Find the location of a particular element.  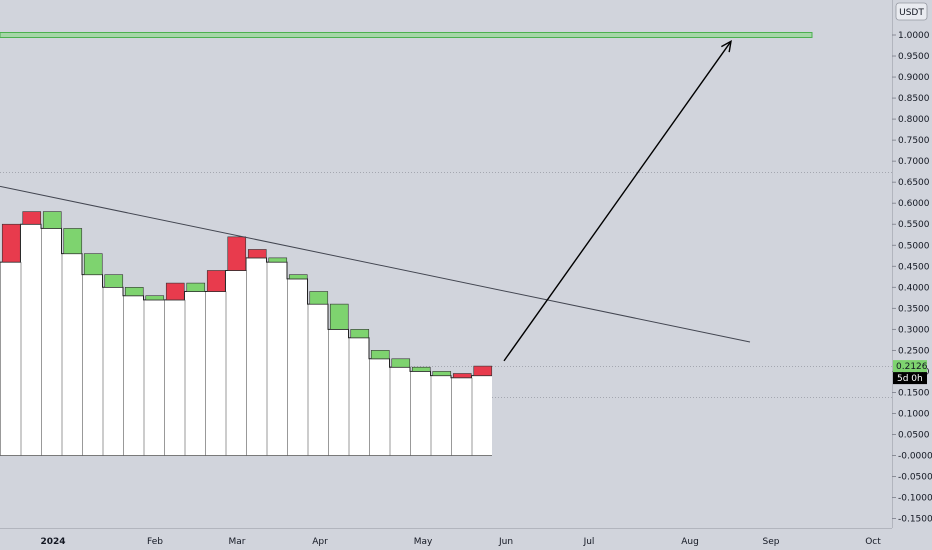

current-price-label: 0.2126 is located at coordinates (912, 367).